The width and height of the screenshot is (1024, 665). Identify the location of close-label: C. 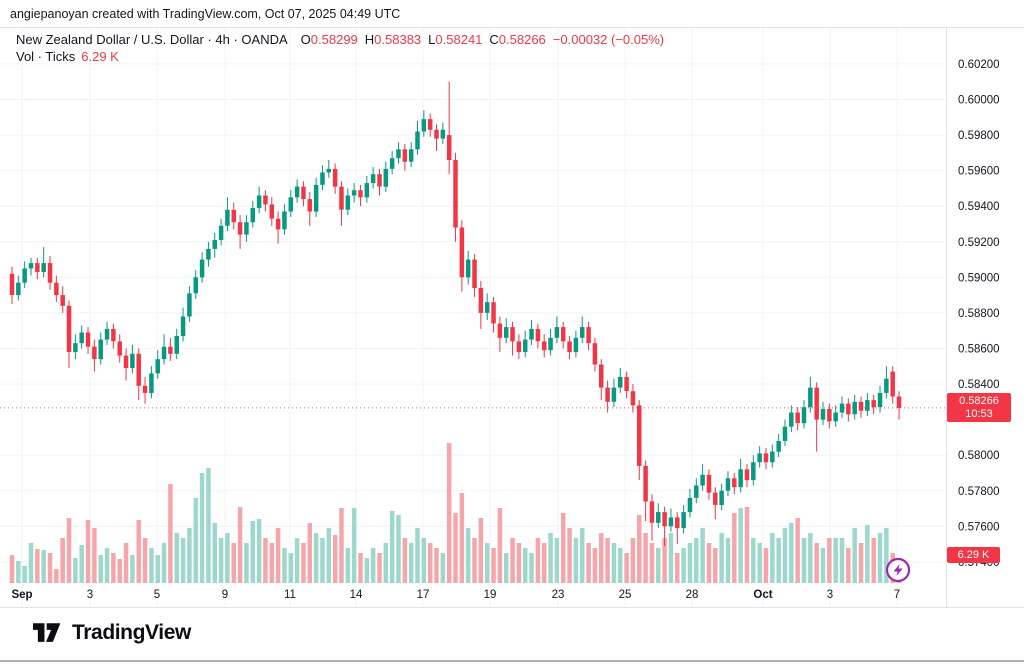
(494, 39).